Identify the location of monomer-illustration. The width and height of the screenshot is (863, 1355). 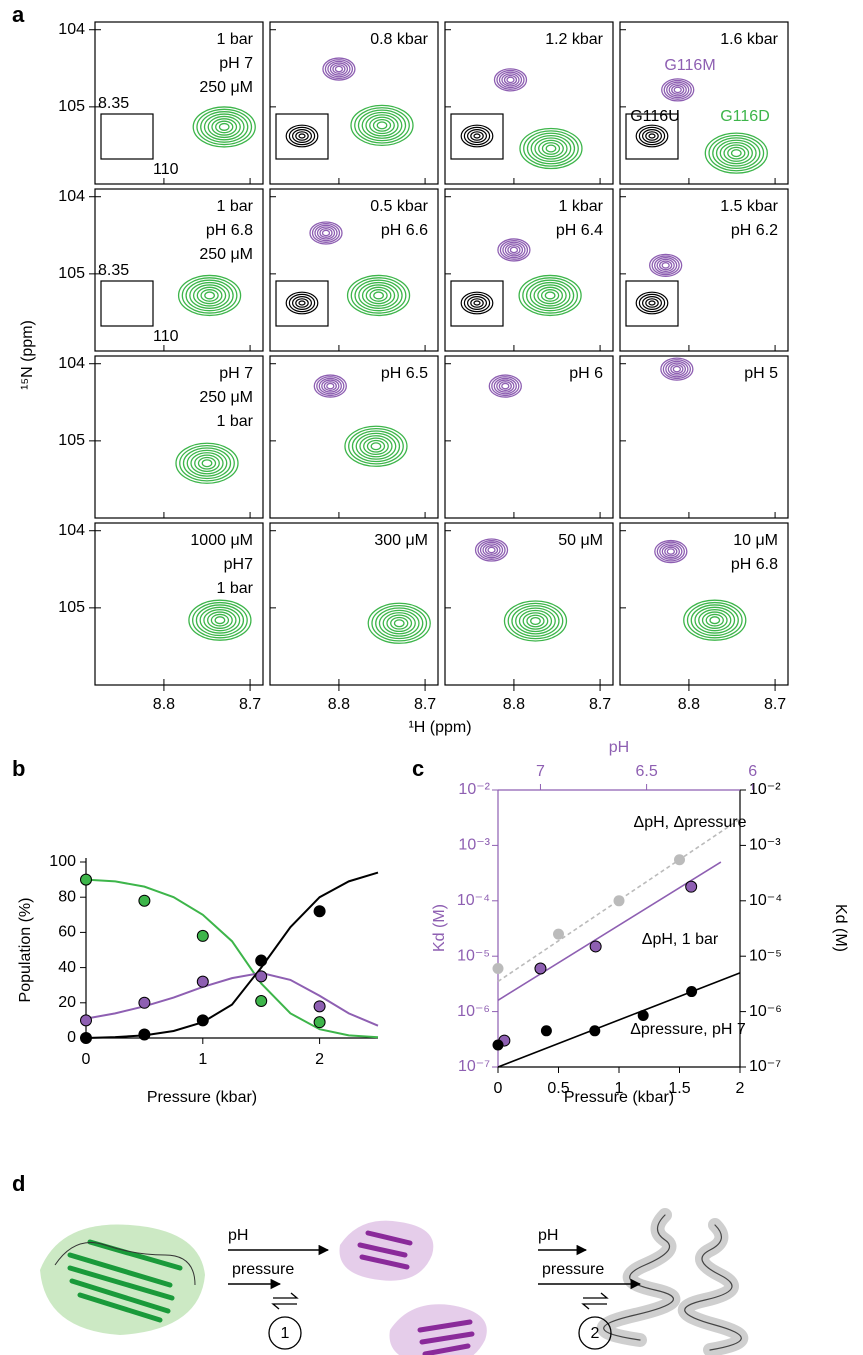
(413, 1287).